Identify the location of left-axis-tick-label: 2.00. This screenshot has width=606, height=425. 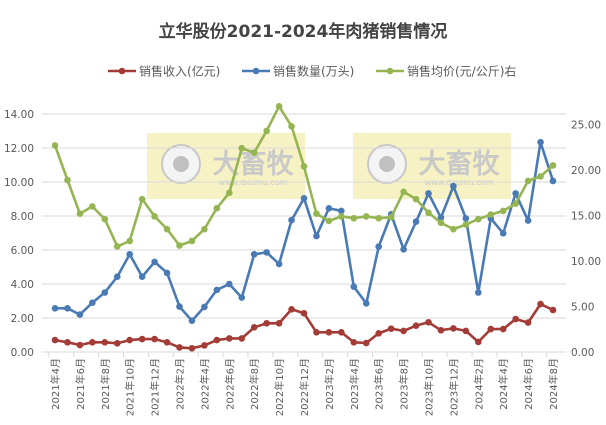
(22, 319).